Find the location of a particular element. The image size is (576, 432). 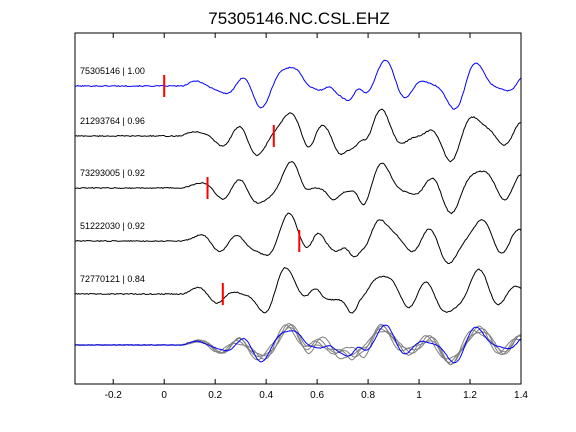

x-tick-label-9: 1.4 is located at coordinates (521, 395).